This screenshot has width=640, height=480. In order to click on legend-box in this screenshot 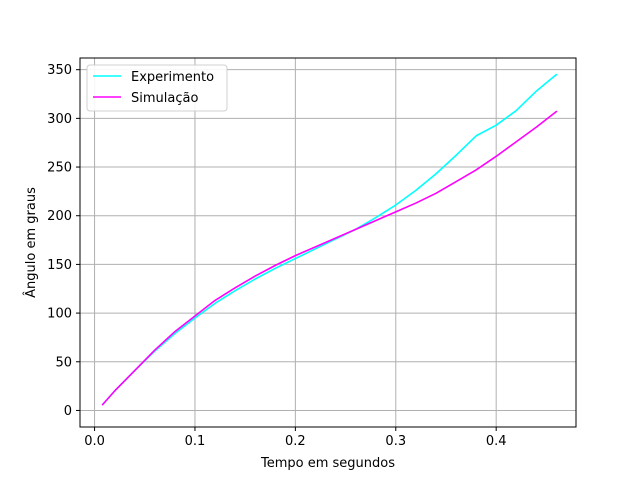, I will do `click(157, 88)`.